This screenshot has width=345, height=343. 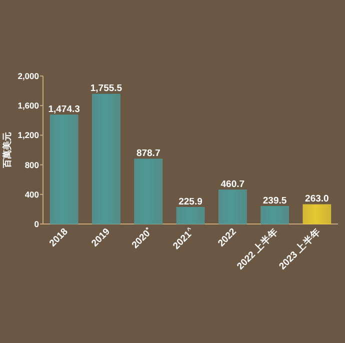 What do you see at coordinates (29, 105) in the screenshot?
I see `y-tick-label: 1,600` at bounding box center [29, 105].